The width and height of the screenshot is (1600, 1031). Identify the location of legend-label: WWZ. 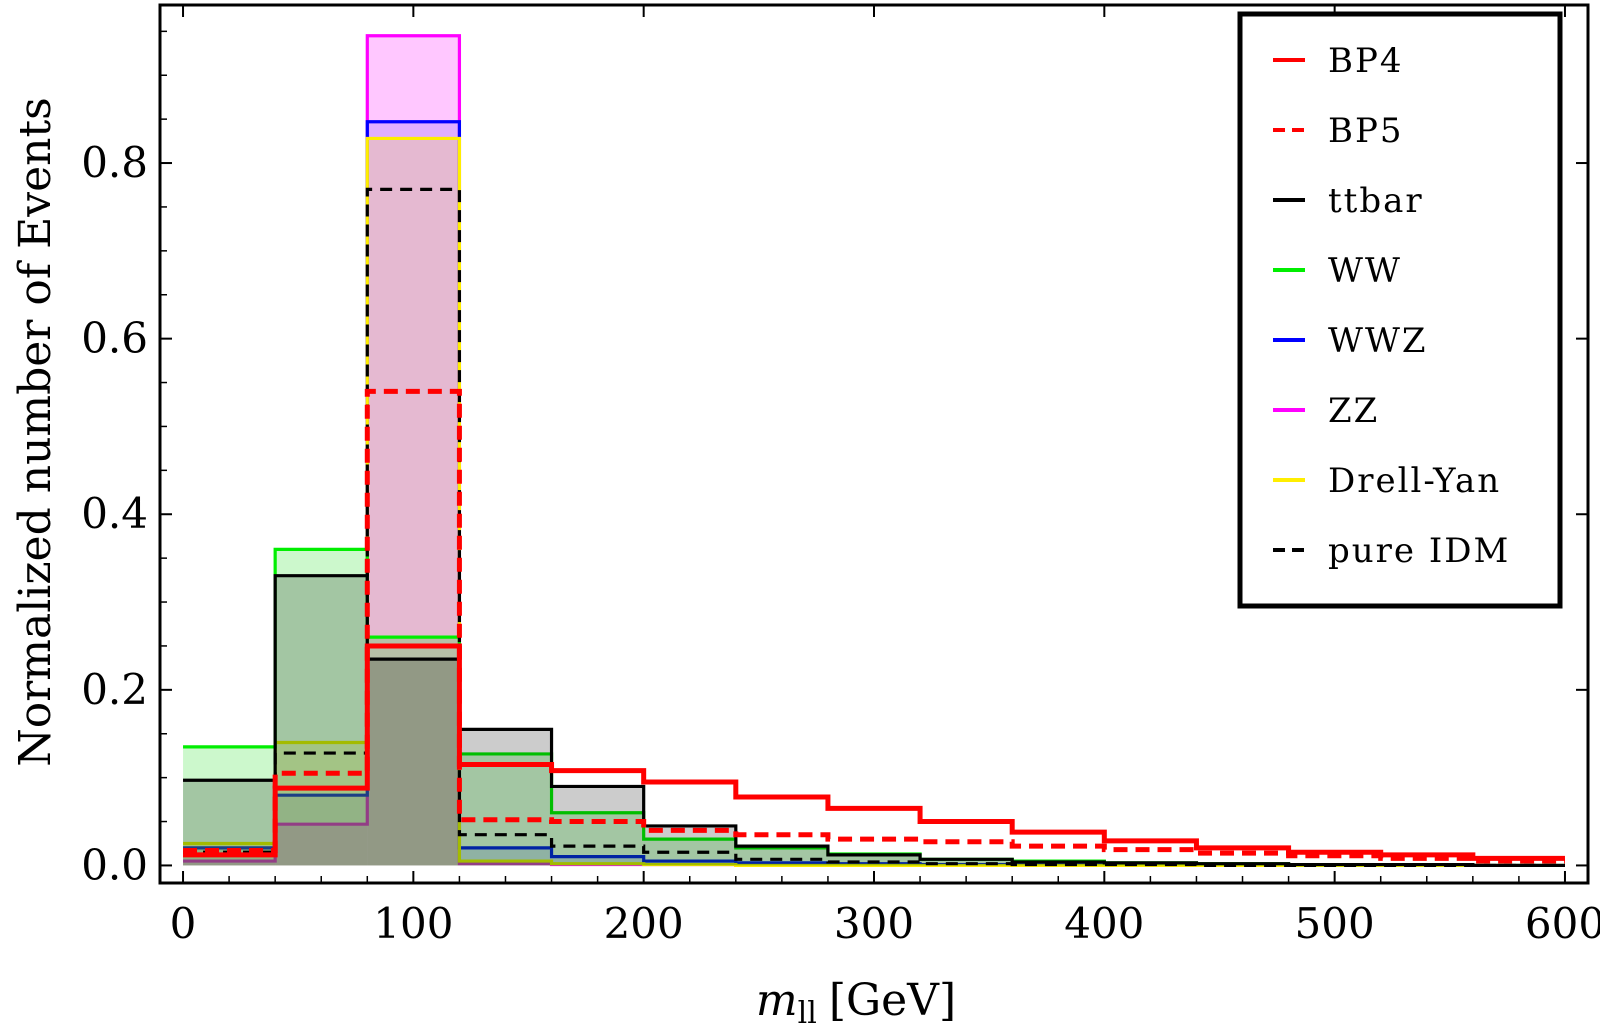
(1378, 341).